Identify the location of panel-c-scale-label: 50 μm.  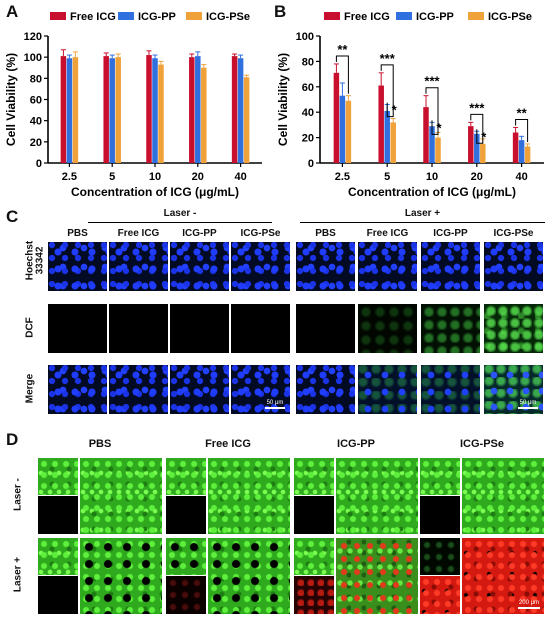
(275, 403).